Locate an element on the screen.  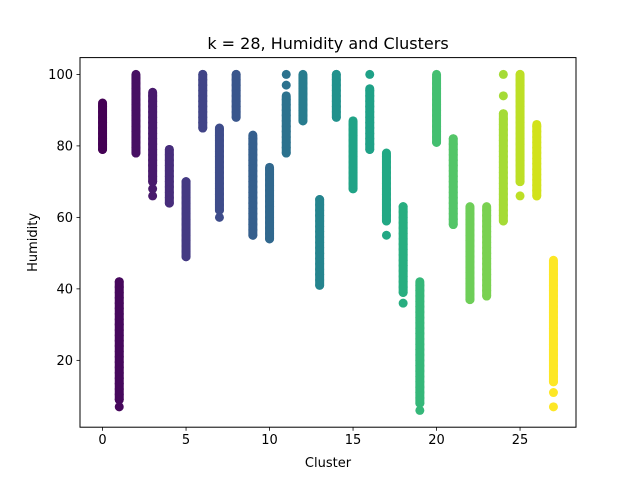
y-tick-label-100: 100 is located at coordinates (60, 75).